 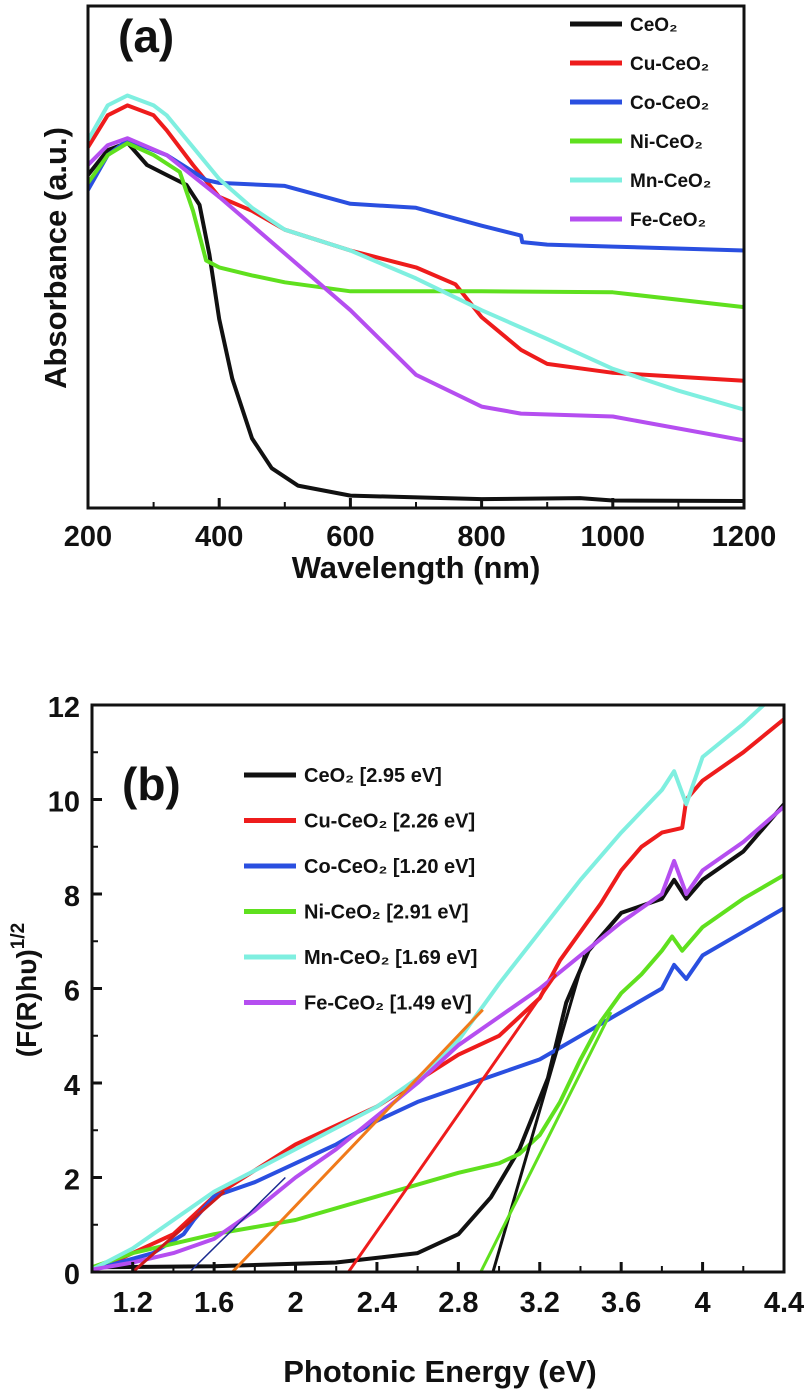 What do you see at coordinates (388, 1004) in the screenshot?
I see `legend-label: Fe-CeO₂ [1.49 eV]` at bounding box center [388, 1004].